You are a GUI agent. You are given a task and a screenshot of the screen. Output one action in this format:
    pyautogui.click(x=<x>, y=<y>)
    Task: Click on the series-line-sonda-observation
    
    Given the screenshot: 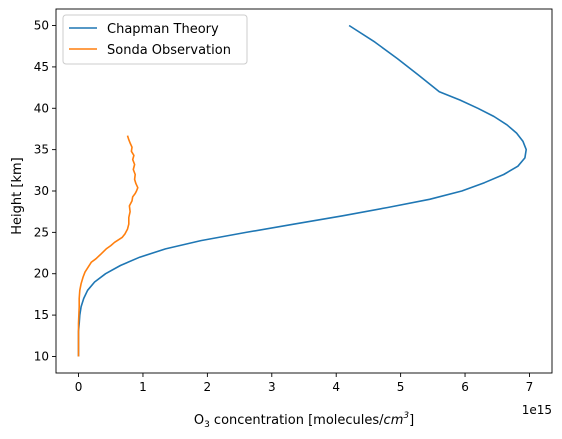 What is the action you would take?
    pyautogui.click(x=108, y=246)
    